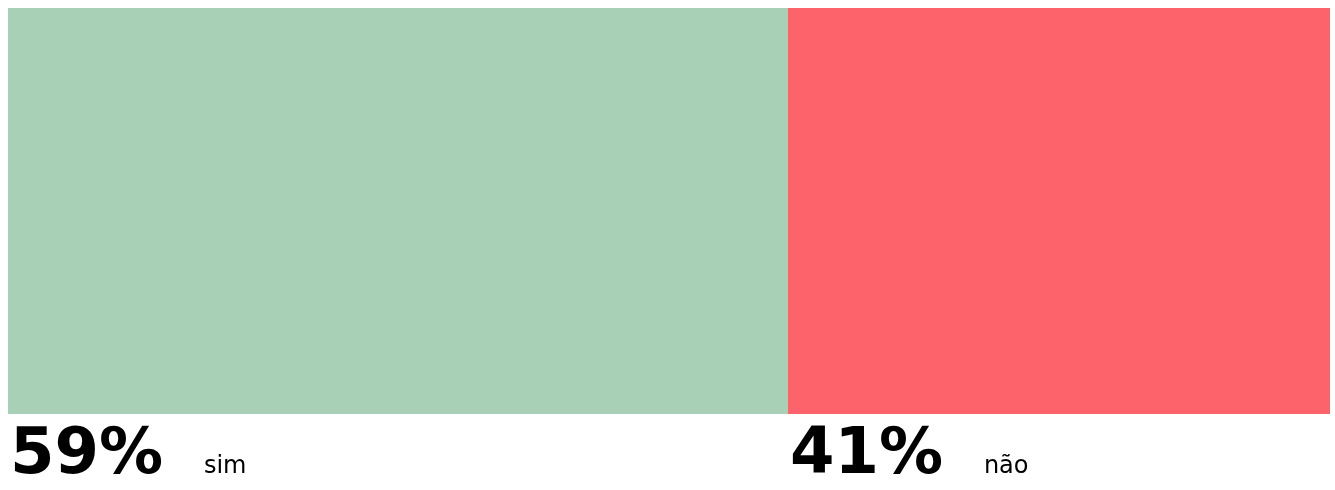  Describe the element at coordinates (225, 465) in the screenshot. I see `series-label: sim` at that location.